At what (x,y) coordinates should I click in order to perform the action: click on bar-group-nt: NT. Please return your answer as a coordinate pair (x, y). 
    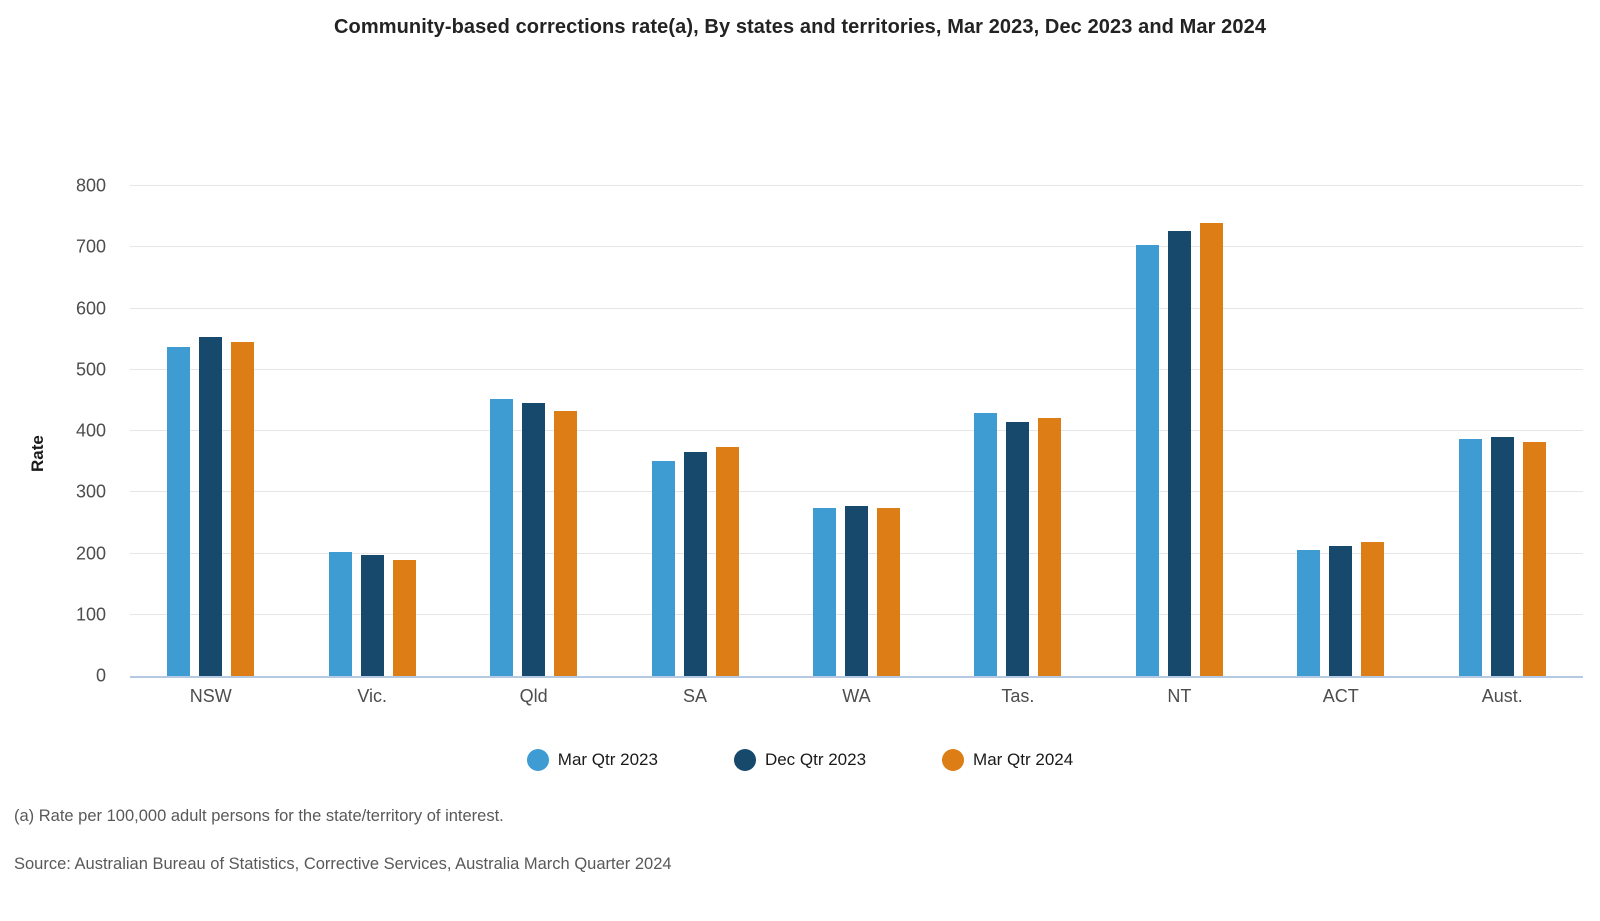
    Looking at the image, I should click on (1179, 446).